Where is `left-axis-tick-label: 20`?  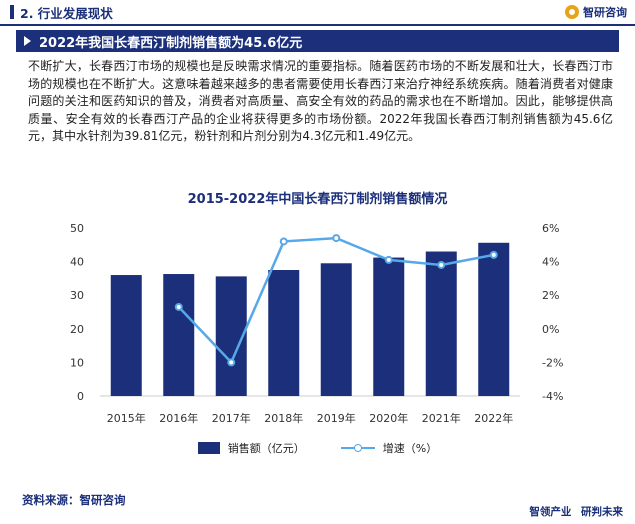
left-axis-tick-label: 20 is located at coordinates (77, 329).